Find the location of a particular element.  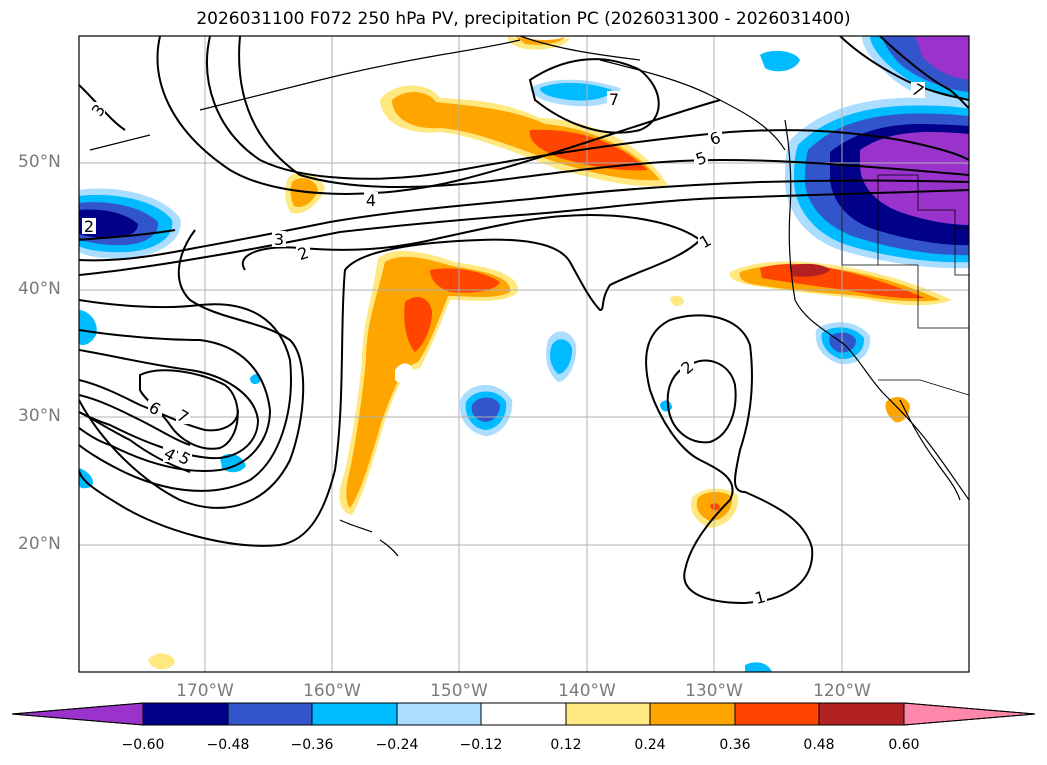

colorbar-extend-high is located at coordinates (969, 714).